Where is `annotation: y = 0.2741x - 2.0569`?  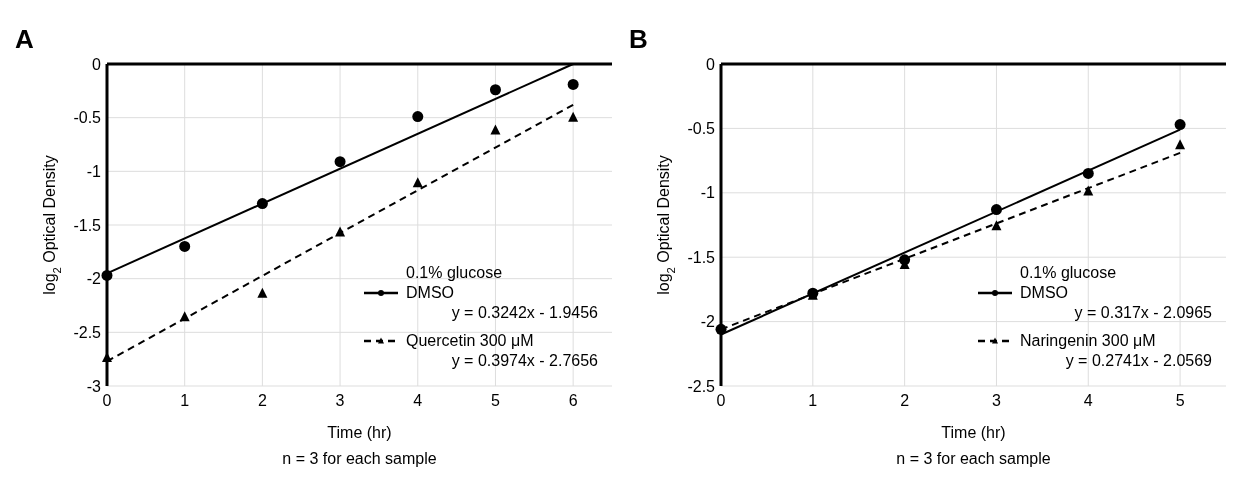 annotation: y = 0.2741x - 2.0569 is located at coordinates (1139, 360).